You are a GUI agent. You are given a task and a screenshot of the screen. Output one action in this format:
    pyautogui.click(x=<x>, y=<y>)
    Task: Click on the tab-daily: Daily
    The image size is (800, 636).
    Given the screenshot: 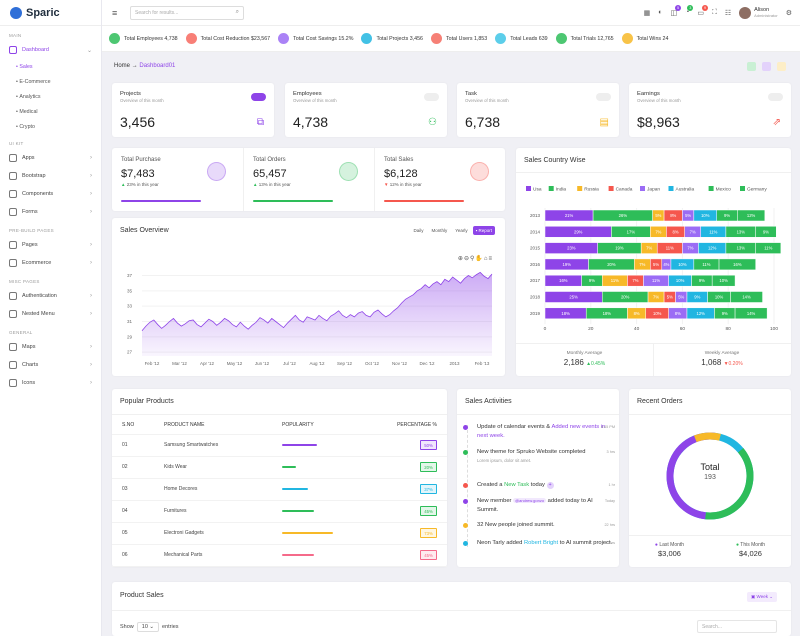 What is the action you would take?
    pyautogui.click(x=418, y=230)
    